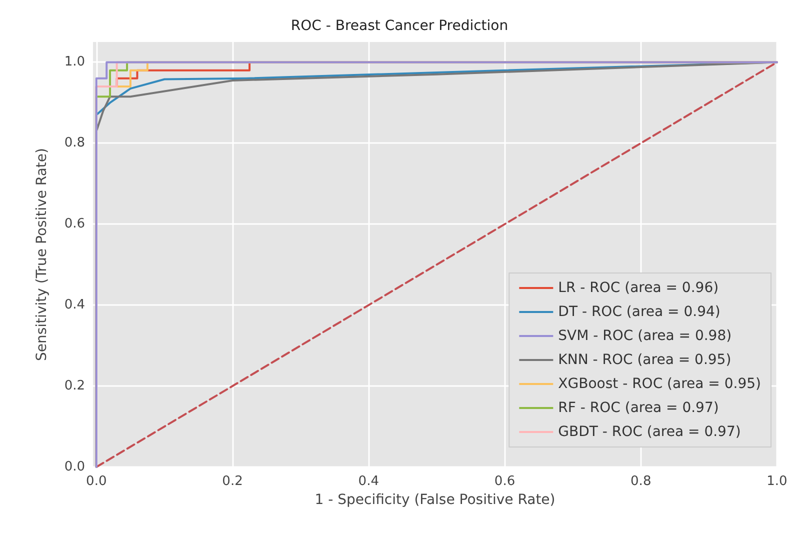 Image resolution: width=799 pixels, height=533 pixels. What do you see at coordinates (399, 26) in the screenshot?
I see `chart-title: ROC - Breast Cancer Prediction` at bounding box center [399, 26].